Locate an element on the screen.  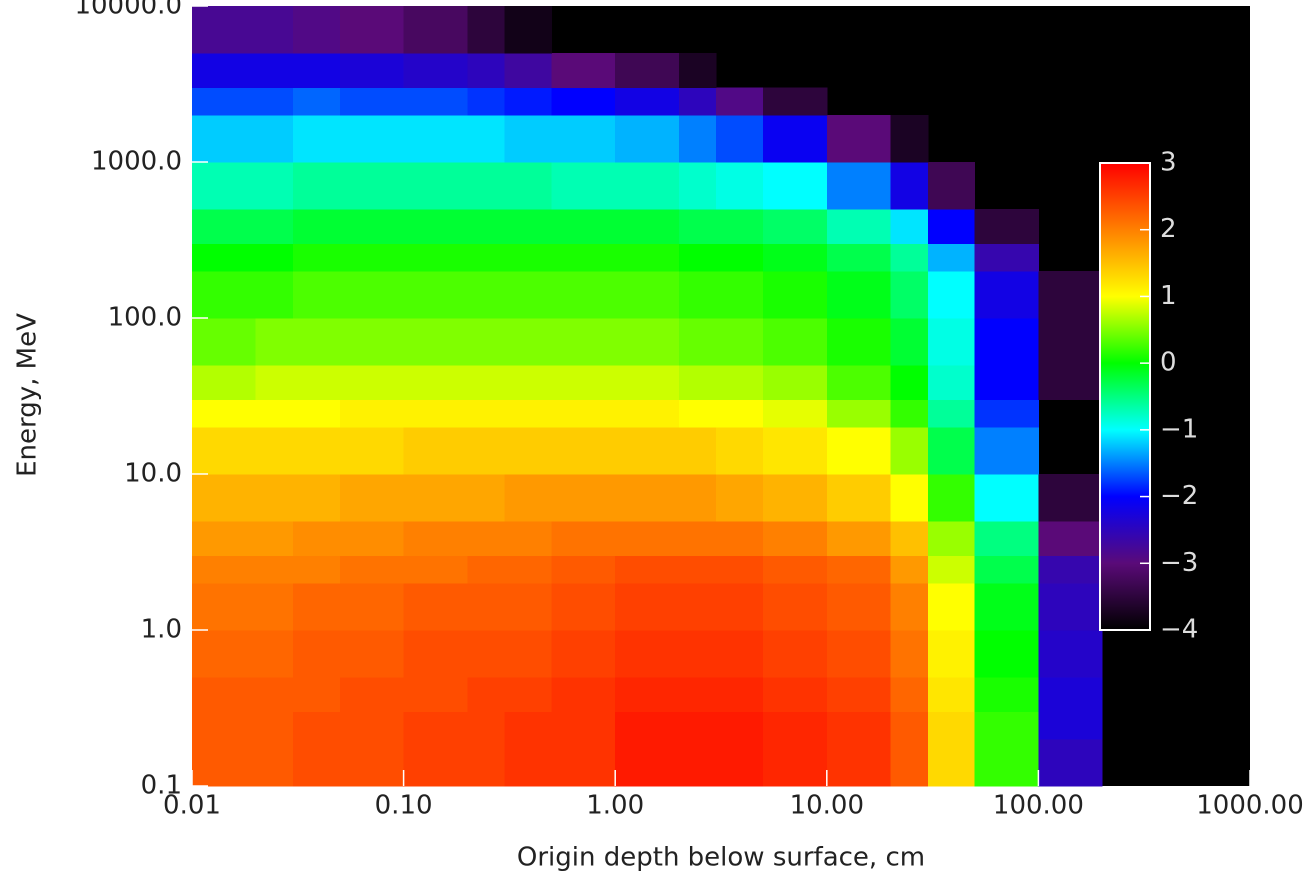
colorbar-tick-label: 3 is located at coordinates (1168, 163).